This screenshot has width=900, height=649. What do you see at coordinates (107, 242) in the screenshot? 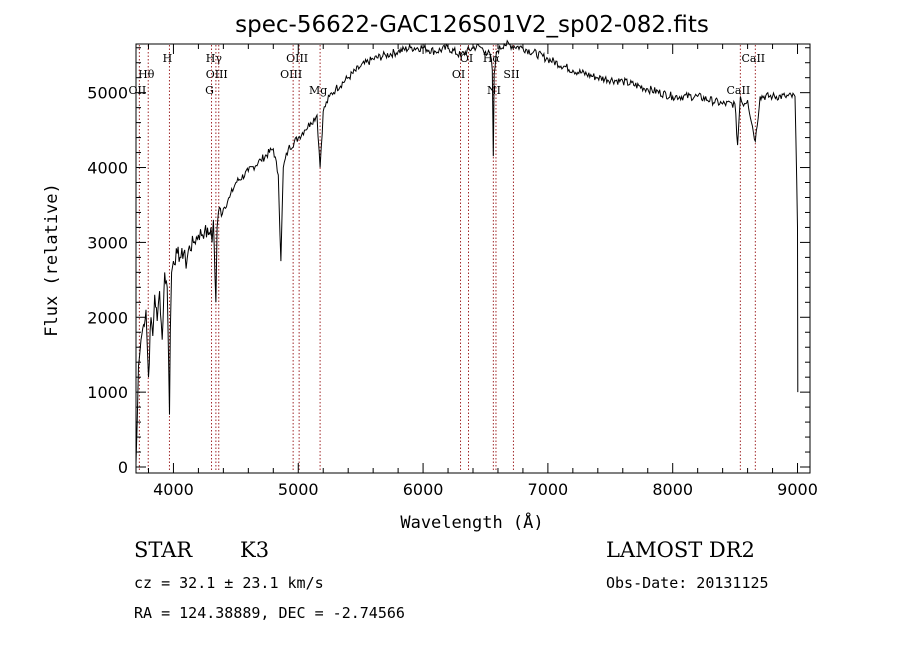
I see `y-tick-label: 3000` at bounding box center [107, 242].